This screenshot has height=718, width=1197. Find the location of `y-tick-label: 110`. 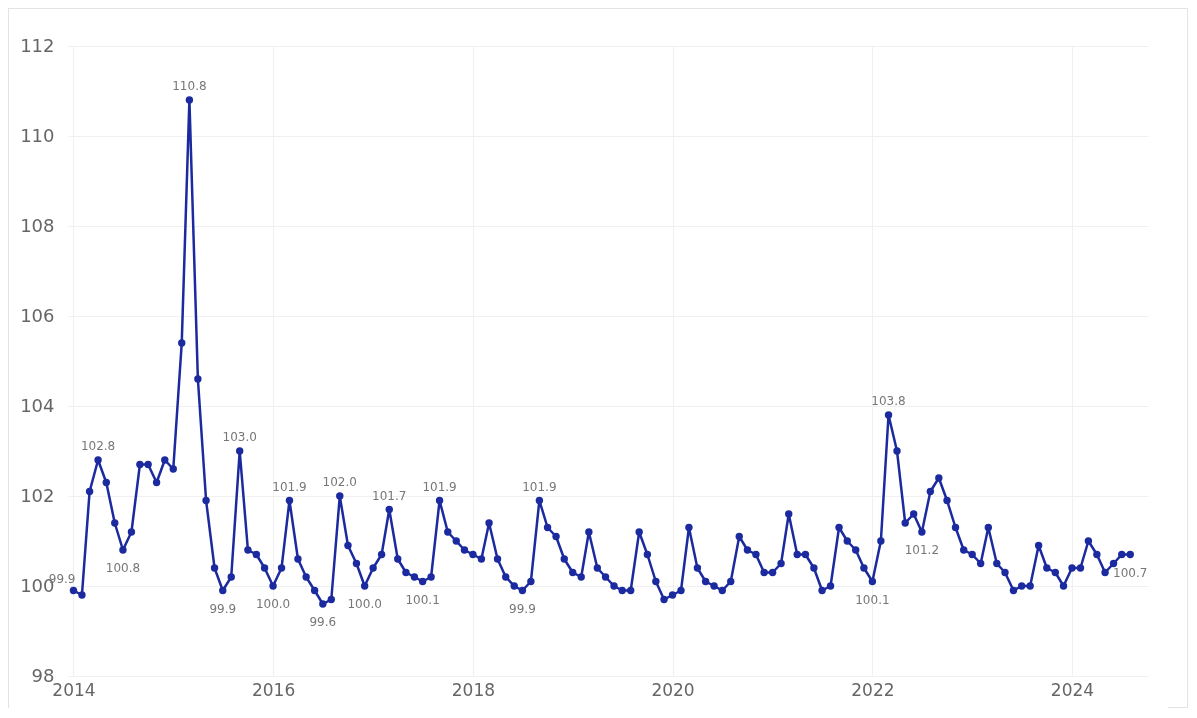

y-tick-label: 110 is located at coordinates (37, 135).